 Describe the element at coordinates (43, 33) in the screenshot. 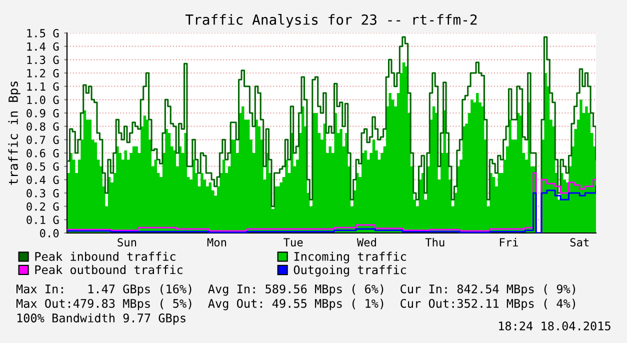

I see `y-tick-label: 1.5 G` at that location.